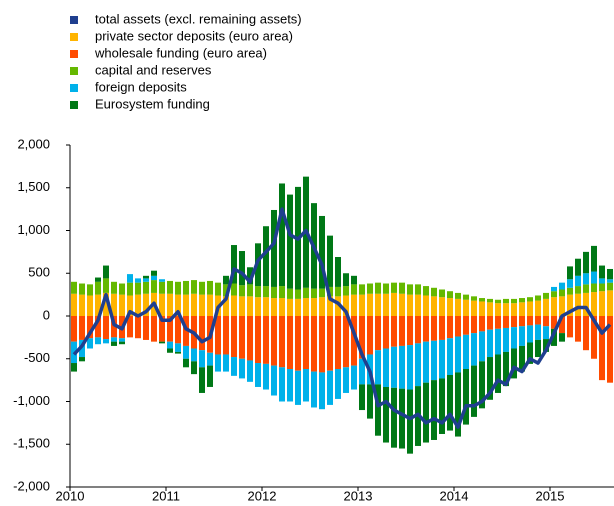 The image size is (614, 506). What do you see at coordinates (152, 103) in the screenshot?
I see `legend-label: Eurosystem funding` at bounding box center [152, 103].